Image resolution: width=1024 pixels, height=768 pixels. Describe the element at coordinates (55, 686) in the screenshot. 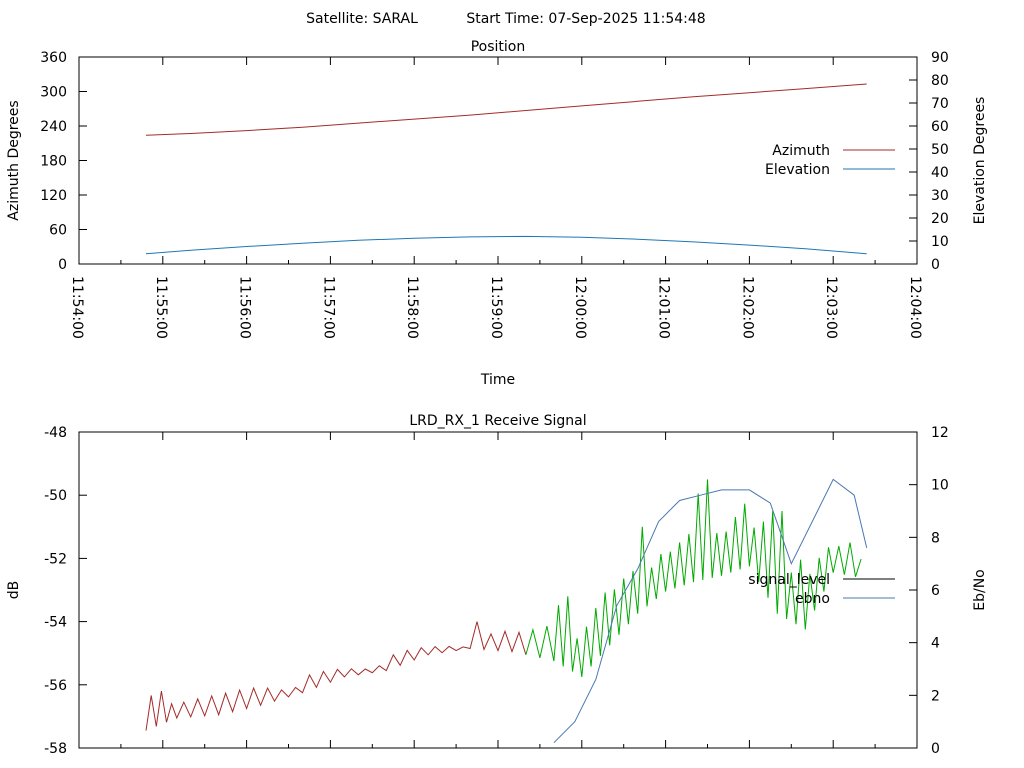

I see `y-tick-label: -56` at that location.